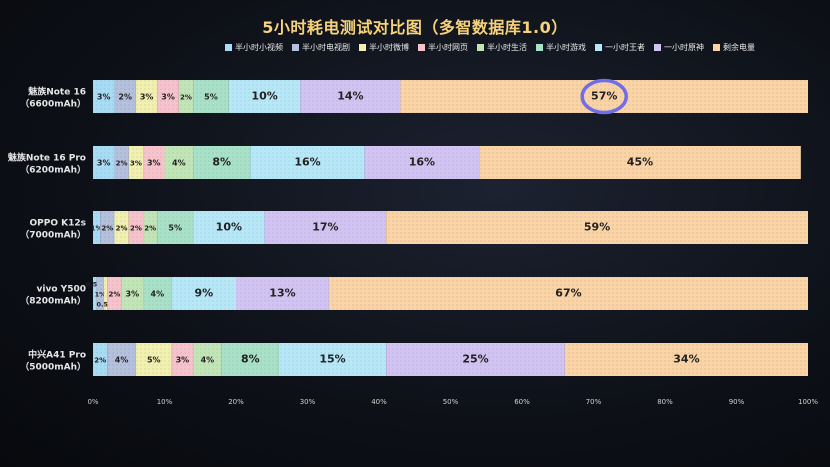 The width and height of the screenshot is (830, 467). Describe the element at coordinates (221, 162) in the screenshot. I see `data-label: 8%` at that location.